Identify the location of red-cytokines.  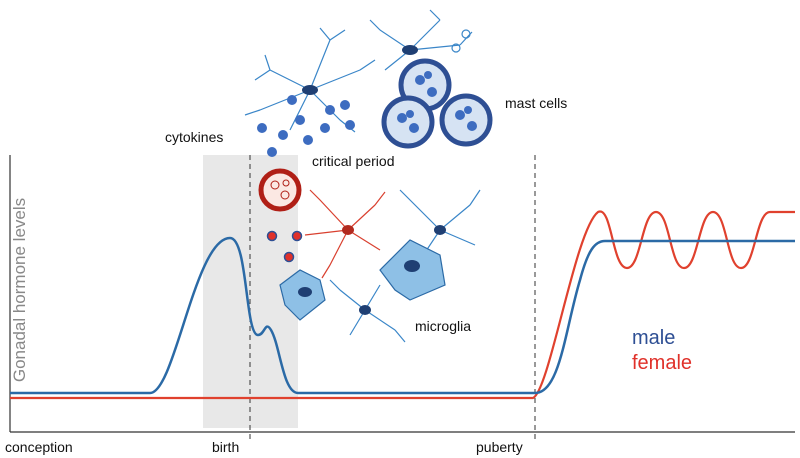
(284, 246).